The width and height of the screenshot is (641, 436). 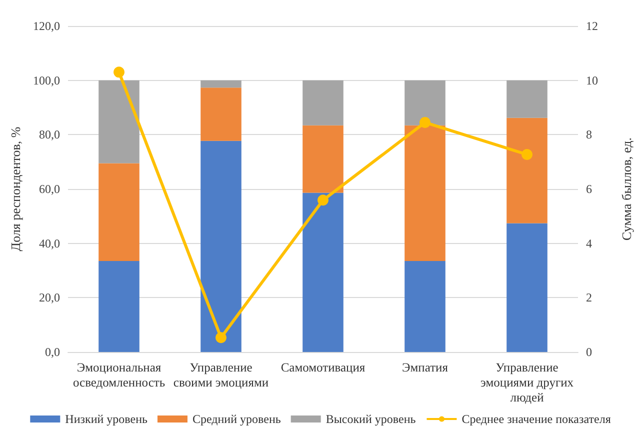 What do you see at coordinates (589, 297) in the screenshot?
I see `y2-tick-label: 2` at bounding box center [589, 297].